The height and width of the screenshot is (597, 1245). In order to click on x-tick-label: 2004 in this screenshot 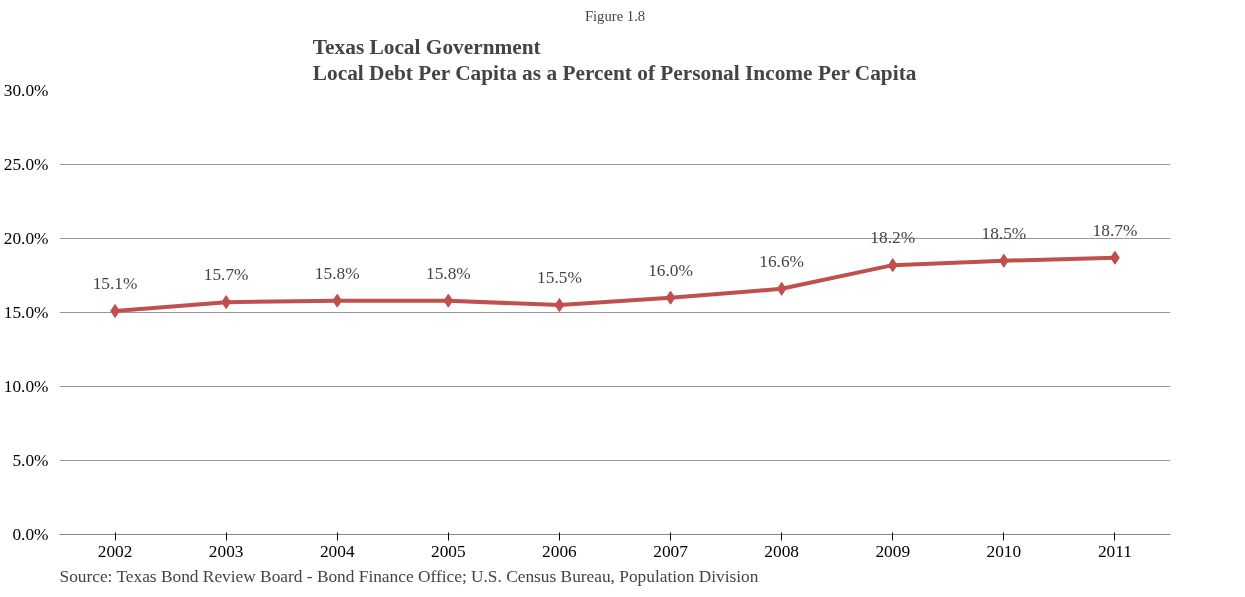, I will do `click(337, 551)`.